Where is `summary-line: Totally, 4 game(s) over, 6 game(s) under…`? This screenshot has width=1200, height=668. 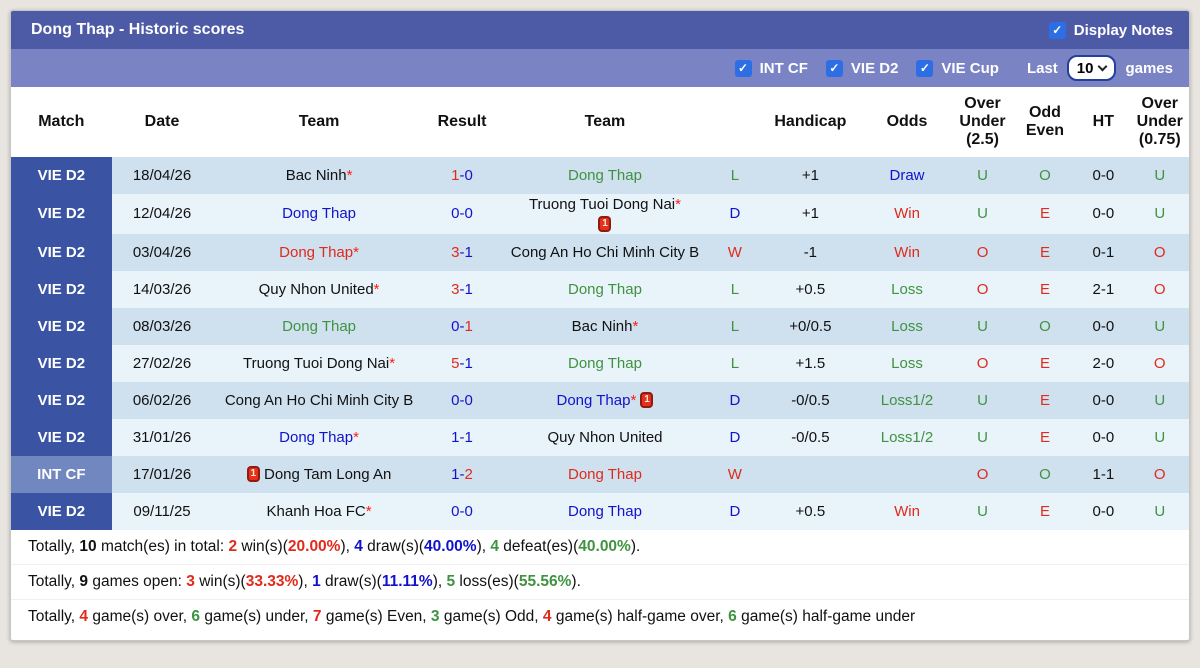
summary-line: Totally, 4 game(s) over, 6 game(s) under… is located at coordinates (600, 616).